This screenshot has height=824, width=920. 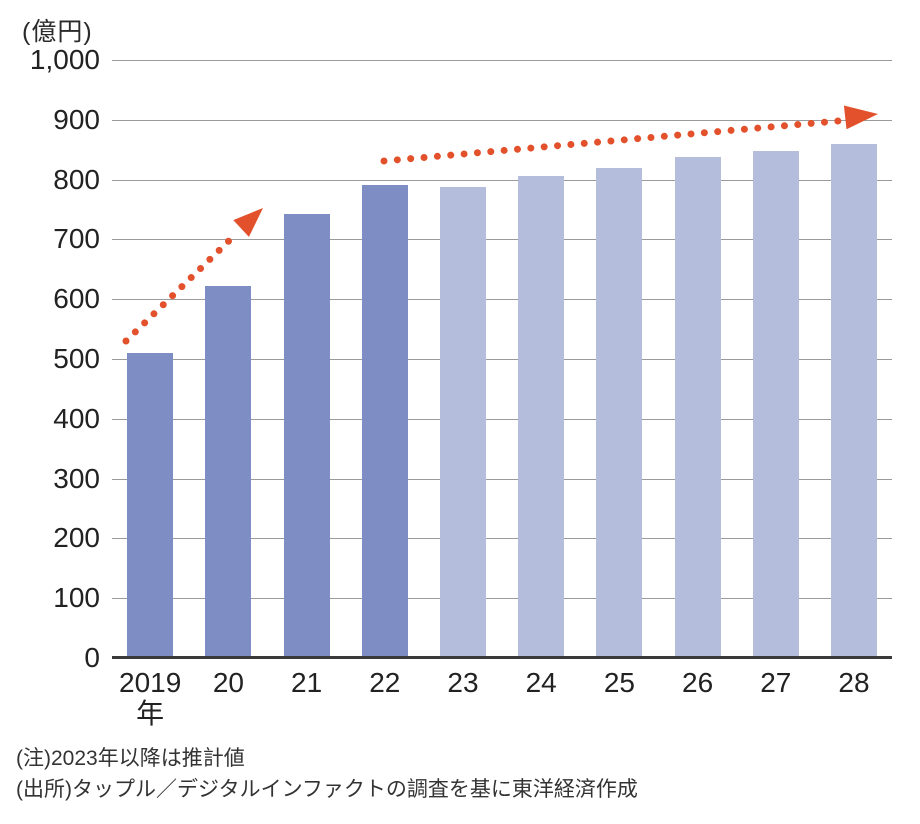 What do you see at coordinates (76, 538) in the screenshot?
I see `y-tick-label-200: 200` at bounding box center [76, 538].